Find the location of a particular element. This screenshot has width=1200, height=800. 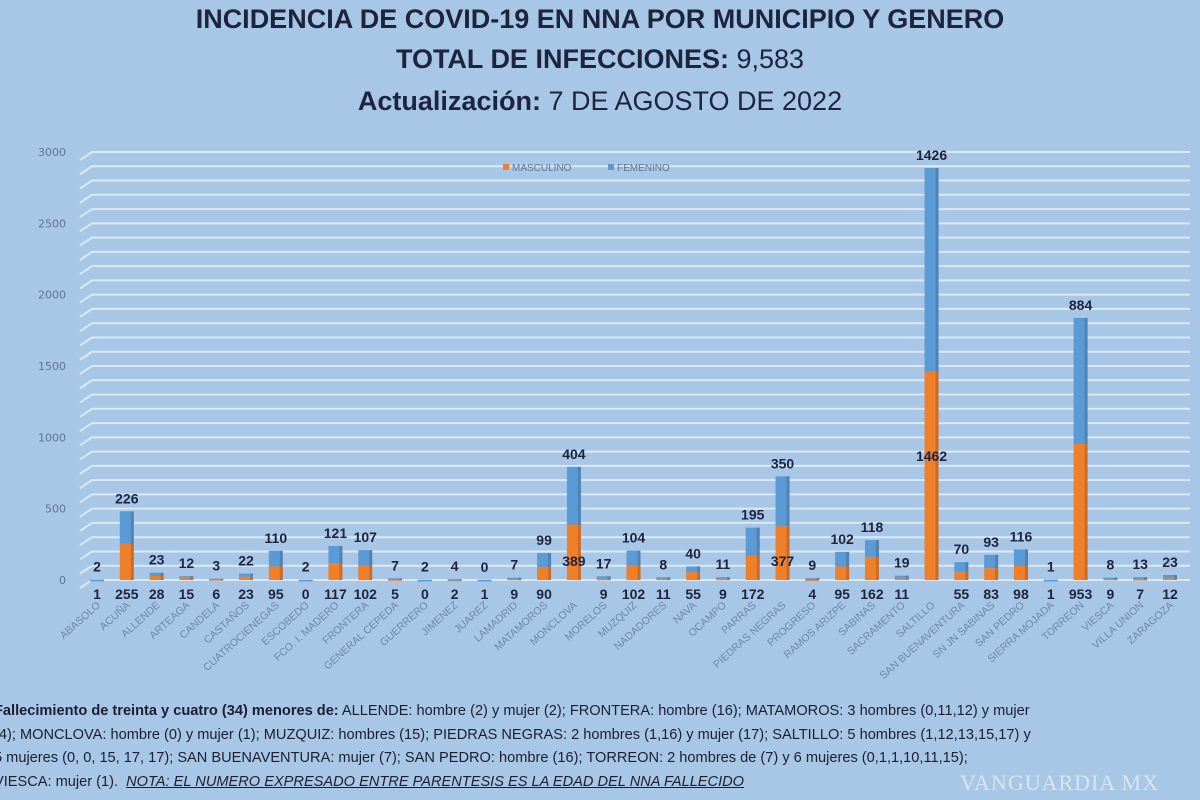

label-femenino: 4 is located at coordinates (455, 566).